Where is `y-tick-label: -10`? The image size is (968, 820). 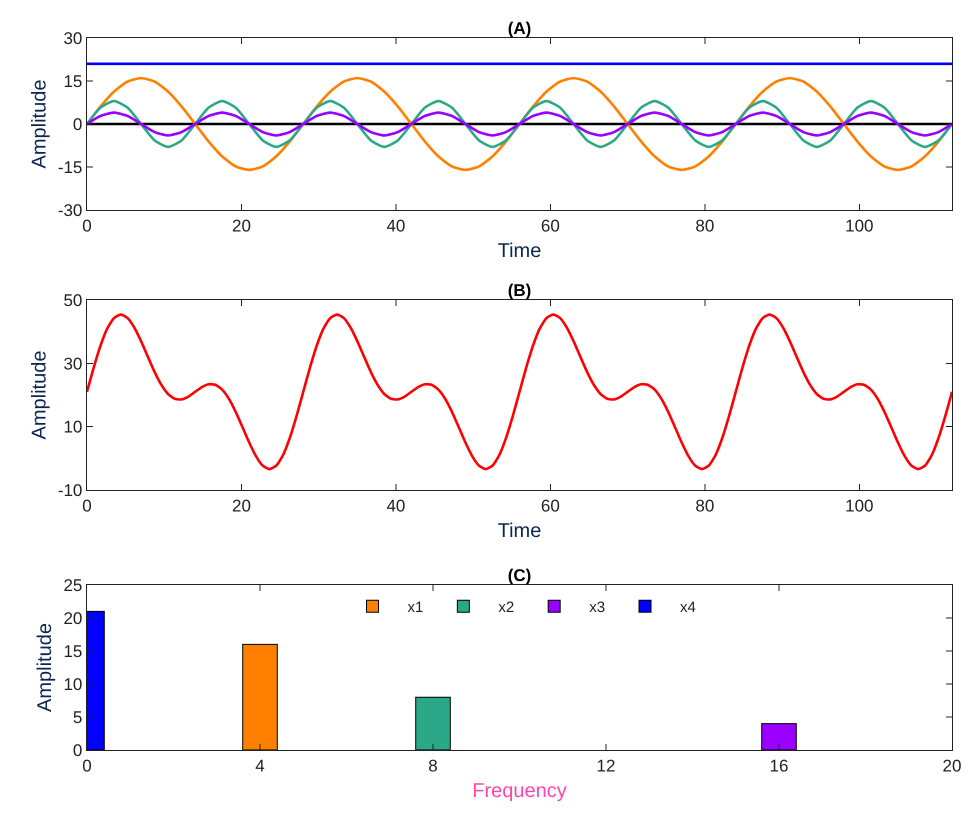 y-tick-label: -10 is located at coordinates (70, 490).